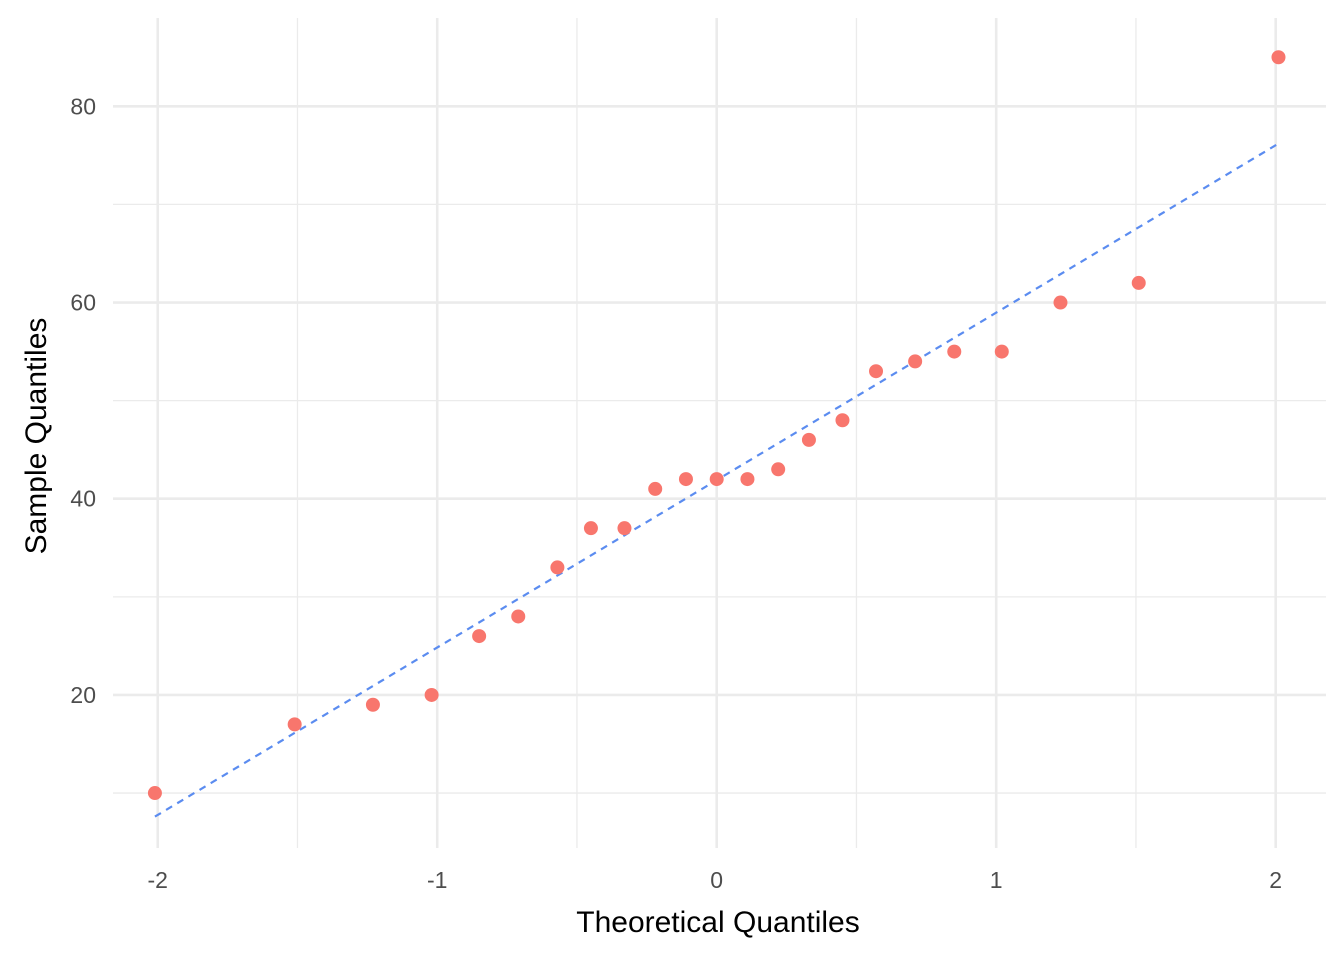  Describe the element at coordinates (36, 436) in the screenshot. I see `y-axis-title: Sample Quantiles` at that location.